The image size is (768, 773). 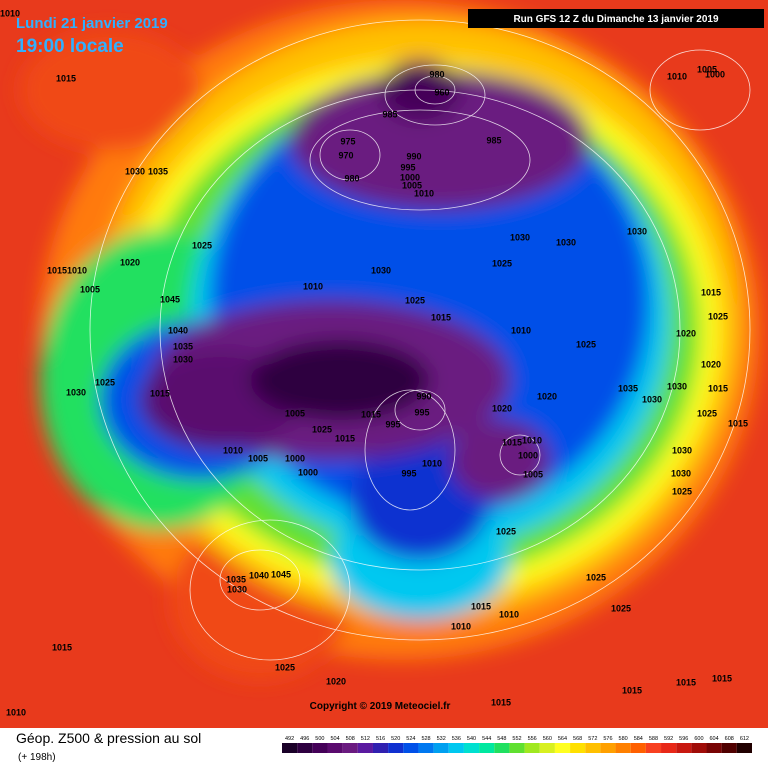 What do you see at coordinates (345, 155) in the screenshot?
I see `isobar-label: 970` at bounding box center [345, 155].